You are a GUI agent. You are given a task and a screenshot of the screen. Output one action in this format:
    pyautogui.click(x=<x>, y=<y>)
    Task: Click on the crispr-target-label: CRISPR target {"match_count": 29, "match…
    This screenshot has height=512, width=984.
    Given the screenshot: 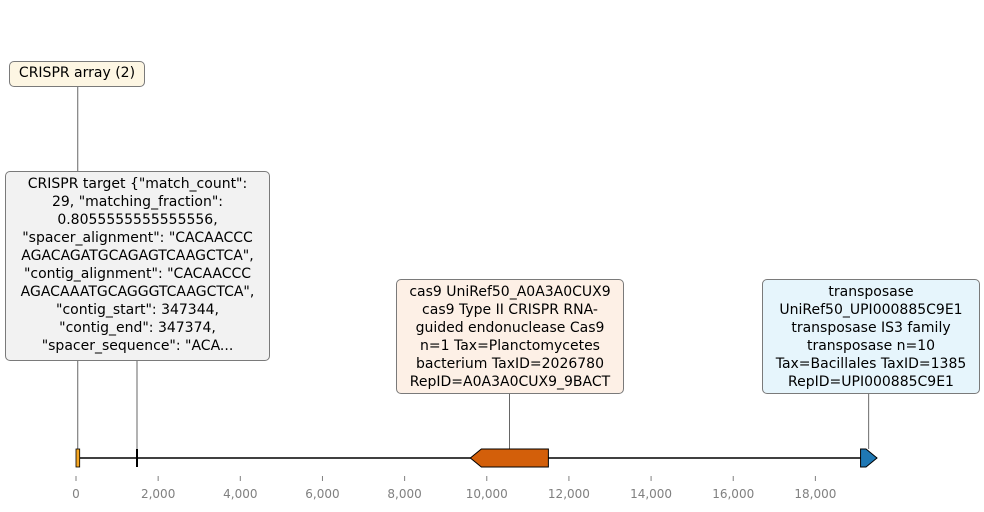 What is the action you would take?
    pyautogui.click(x=137, y=266)
    